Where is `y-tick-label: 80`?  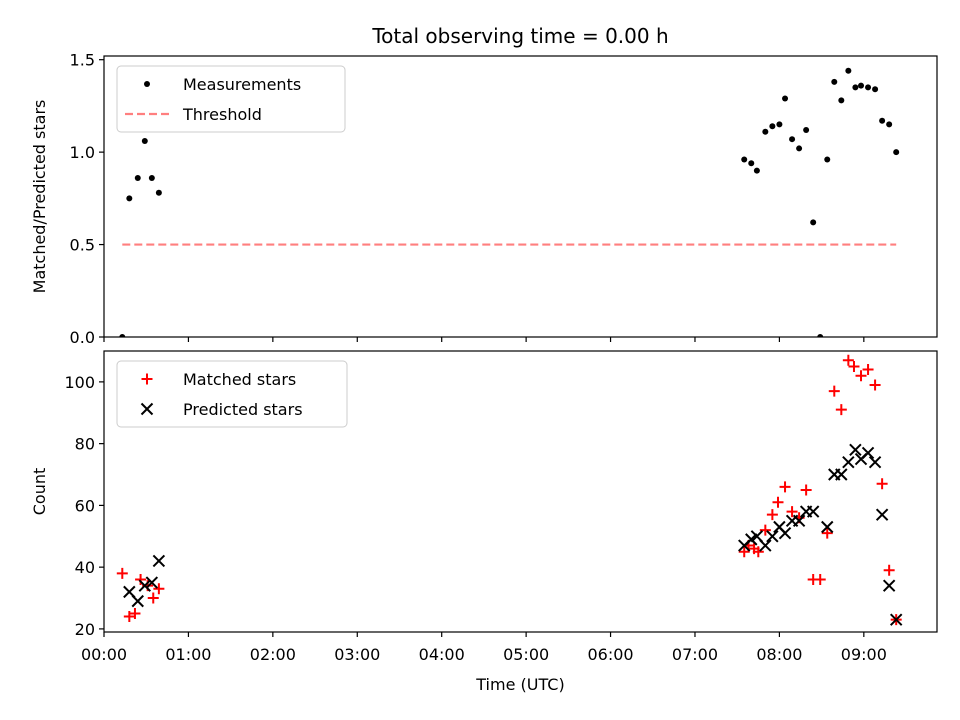
y-tick-label: 80 is located at coordinates (85, 444).